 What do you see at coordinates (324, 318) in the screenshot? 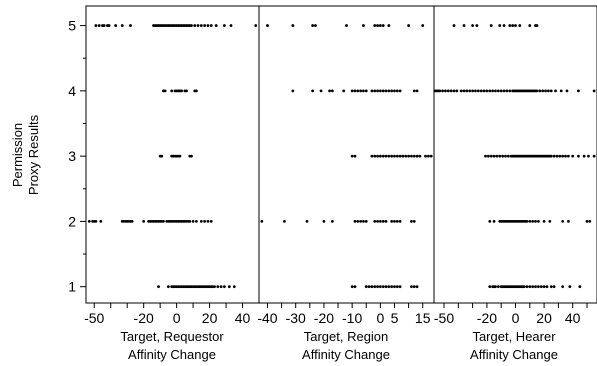
I see `x-tick-label: -20` at bounding box center [324, 318].